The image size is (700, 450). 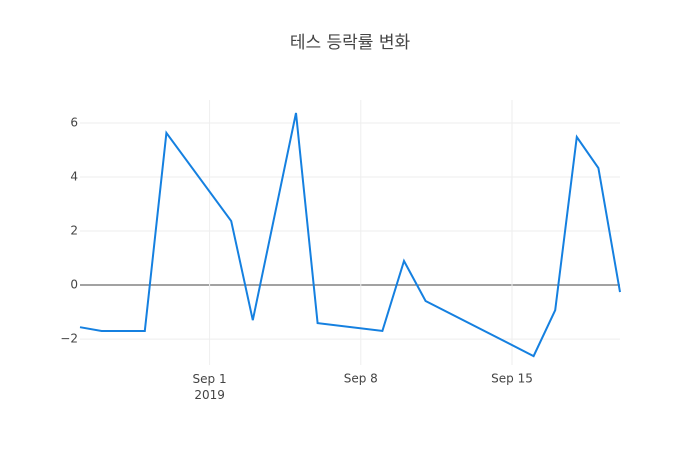 What do you see at coordinates (74, 176) in the screenshot?
I see `y-tick-label: 4` at bounding box center [74, 176].